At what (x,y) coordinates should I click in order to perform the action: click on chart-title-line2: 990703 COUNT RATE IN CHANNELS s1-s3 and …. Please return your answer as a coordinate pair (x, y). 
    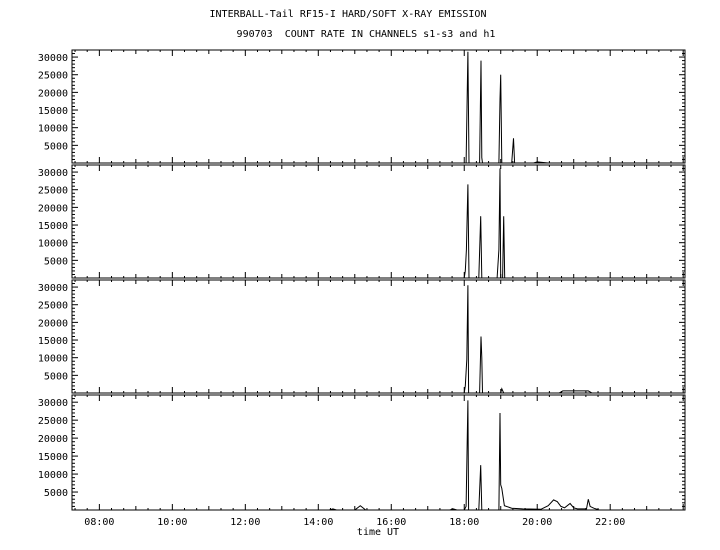
    Looking at the image, I should click on (366, 34).